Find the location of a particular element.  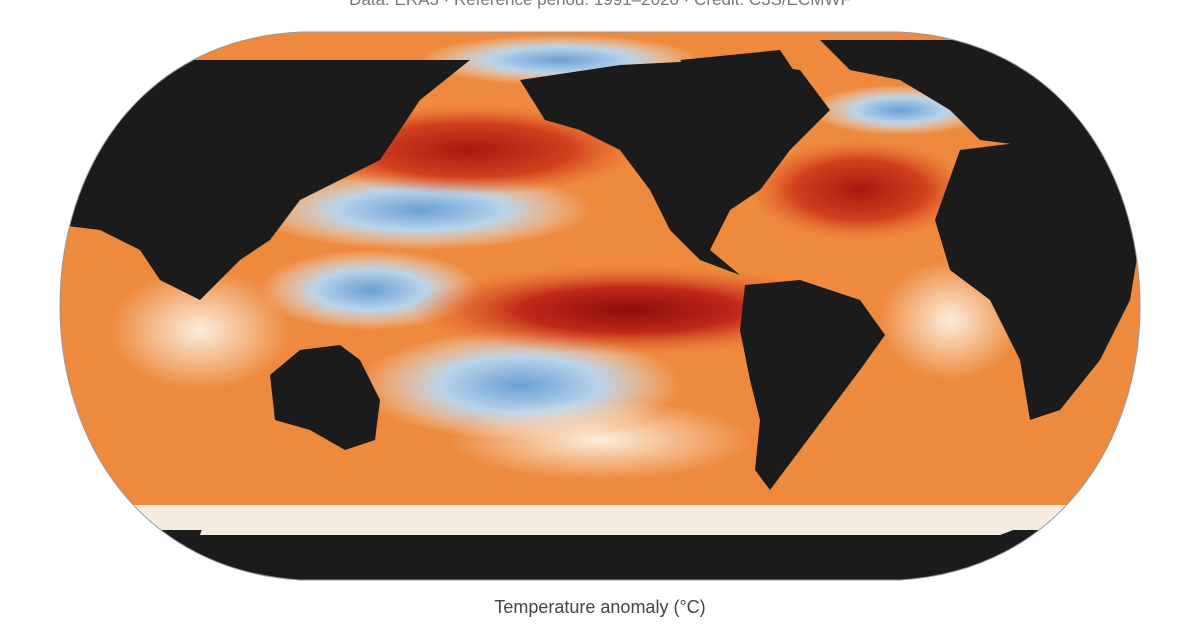

legend-caption: Temperature anomaly (°C) is located at coordinates (600, 607).